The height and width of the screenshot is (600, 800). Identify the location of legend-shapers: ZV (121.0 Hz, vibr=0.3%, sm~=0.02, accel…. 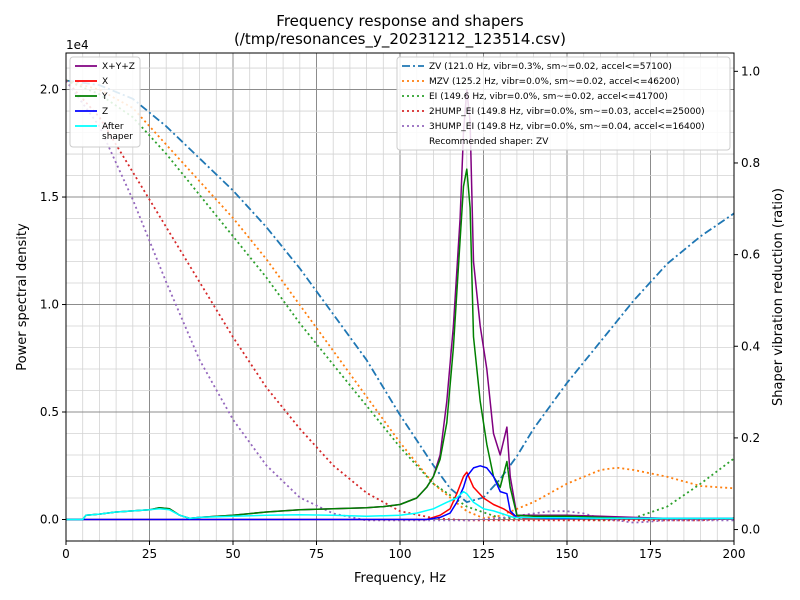
(563, 103).